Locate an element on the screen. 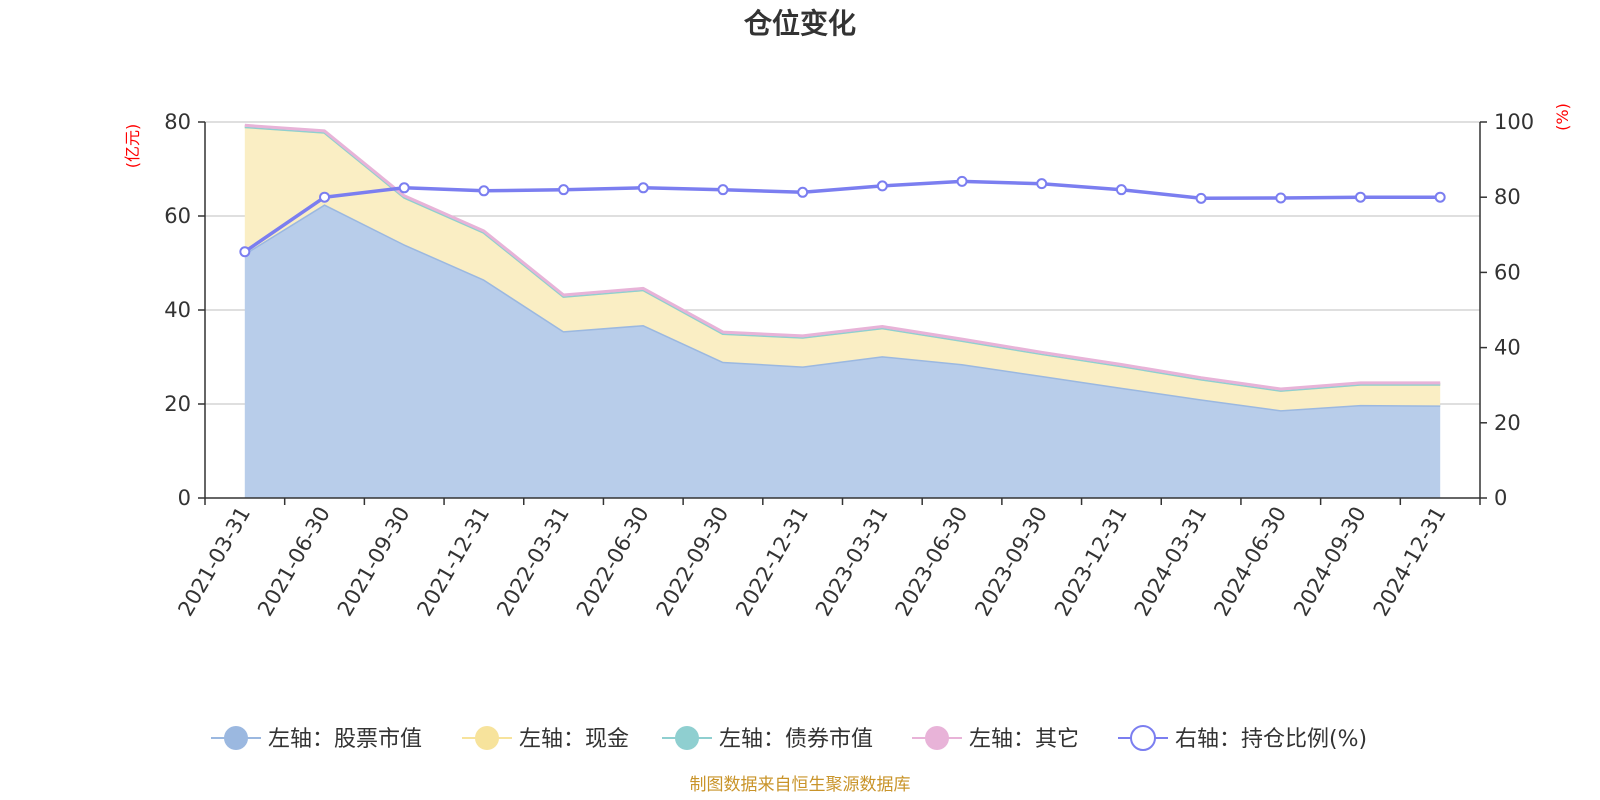 This screenshot has width=1600, height=800. left-tick-label: 40 is located at coordinates (177, 310).